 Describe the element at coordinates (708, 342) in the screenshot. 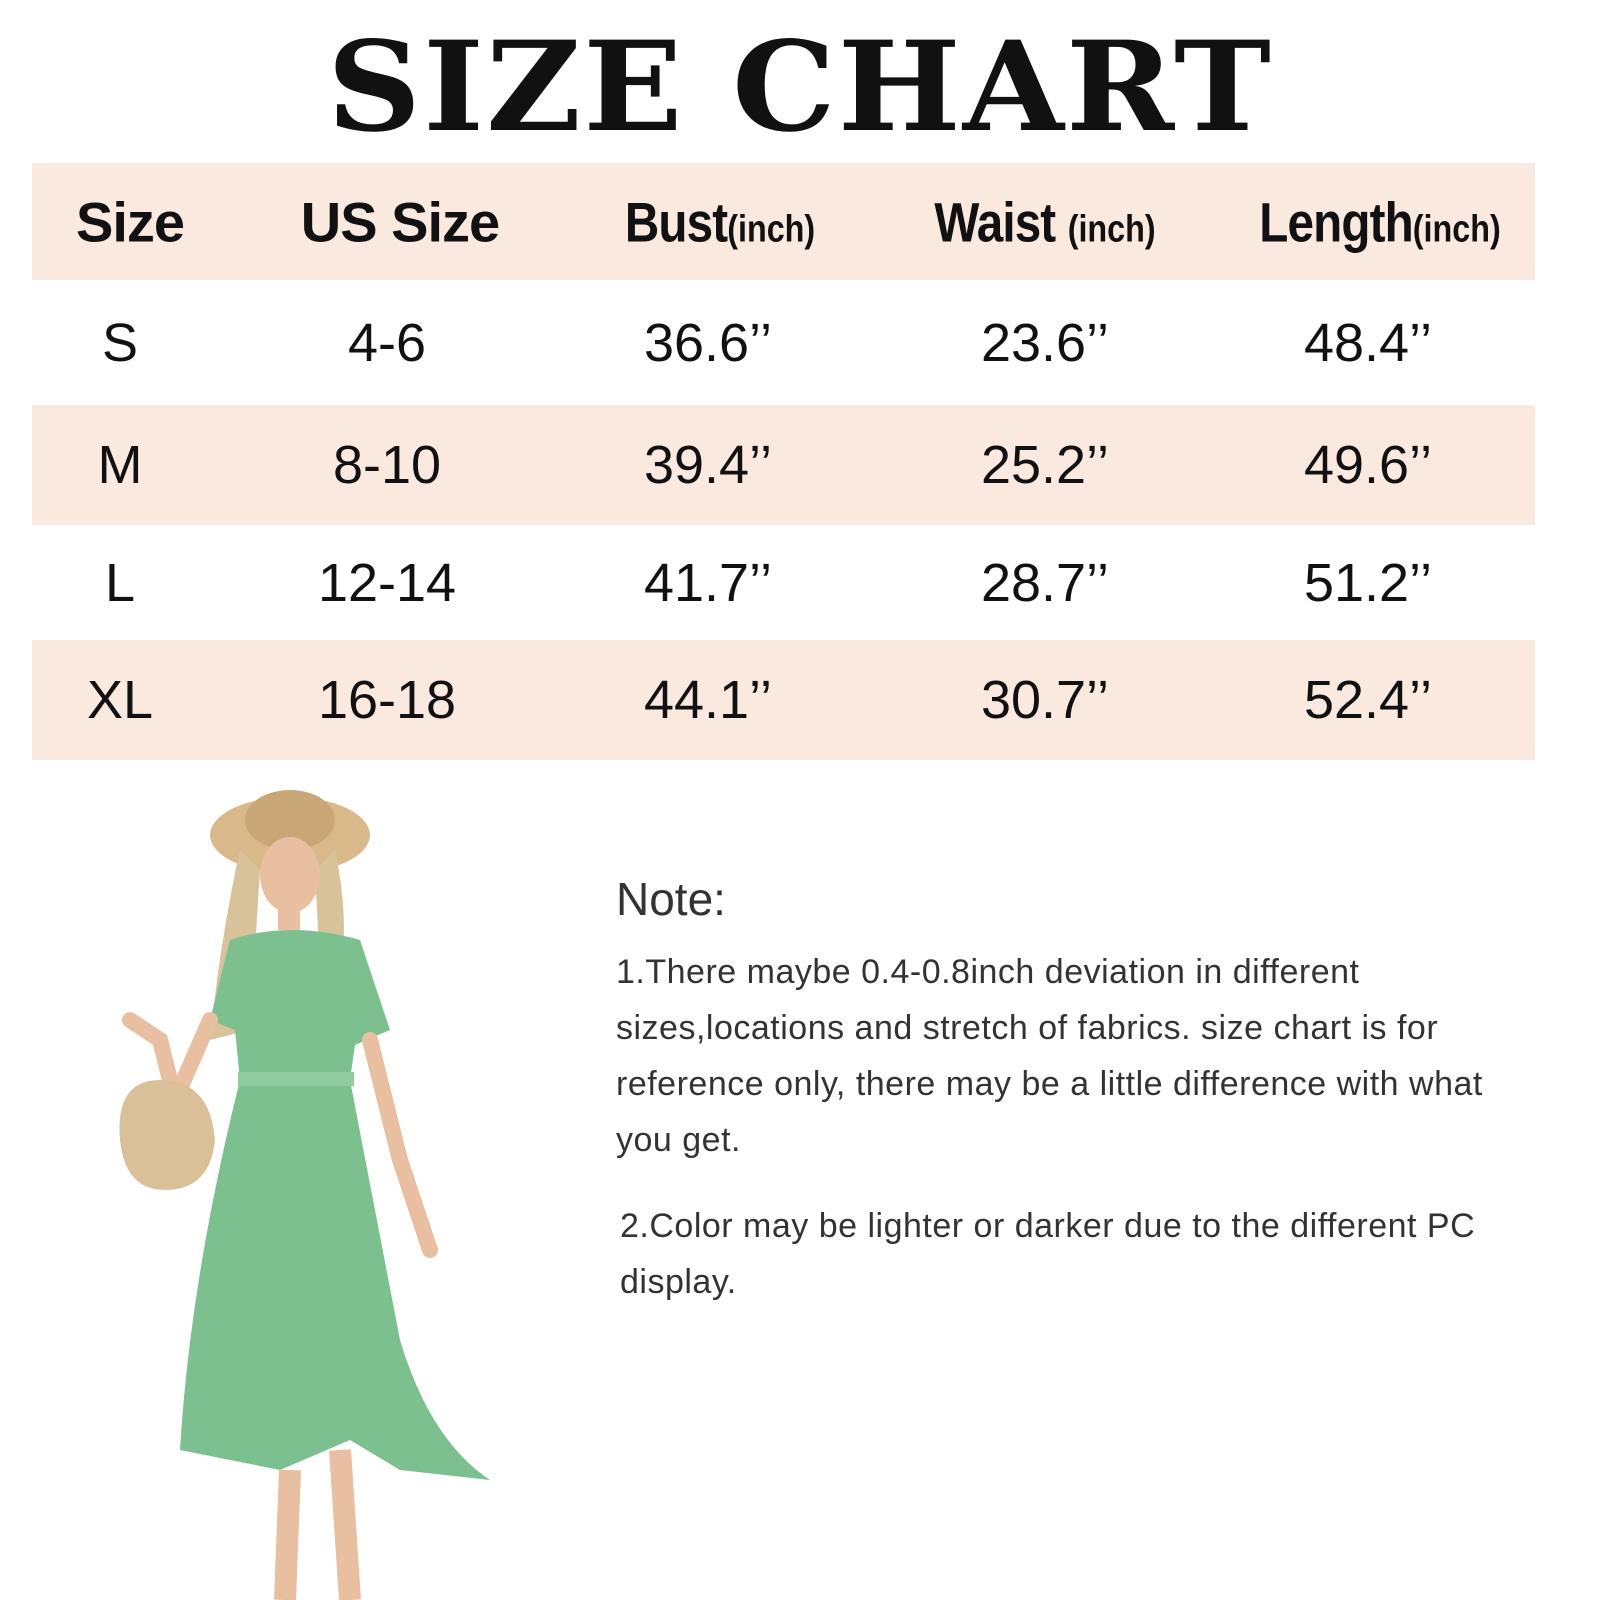

I see `cell-bust: 36.6’’` at that location.